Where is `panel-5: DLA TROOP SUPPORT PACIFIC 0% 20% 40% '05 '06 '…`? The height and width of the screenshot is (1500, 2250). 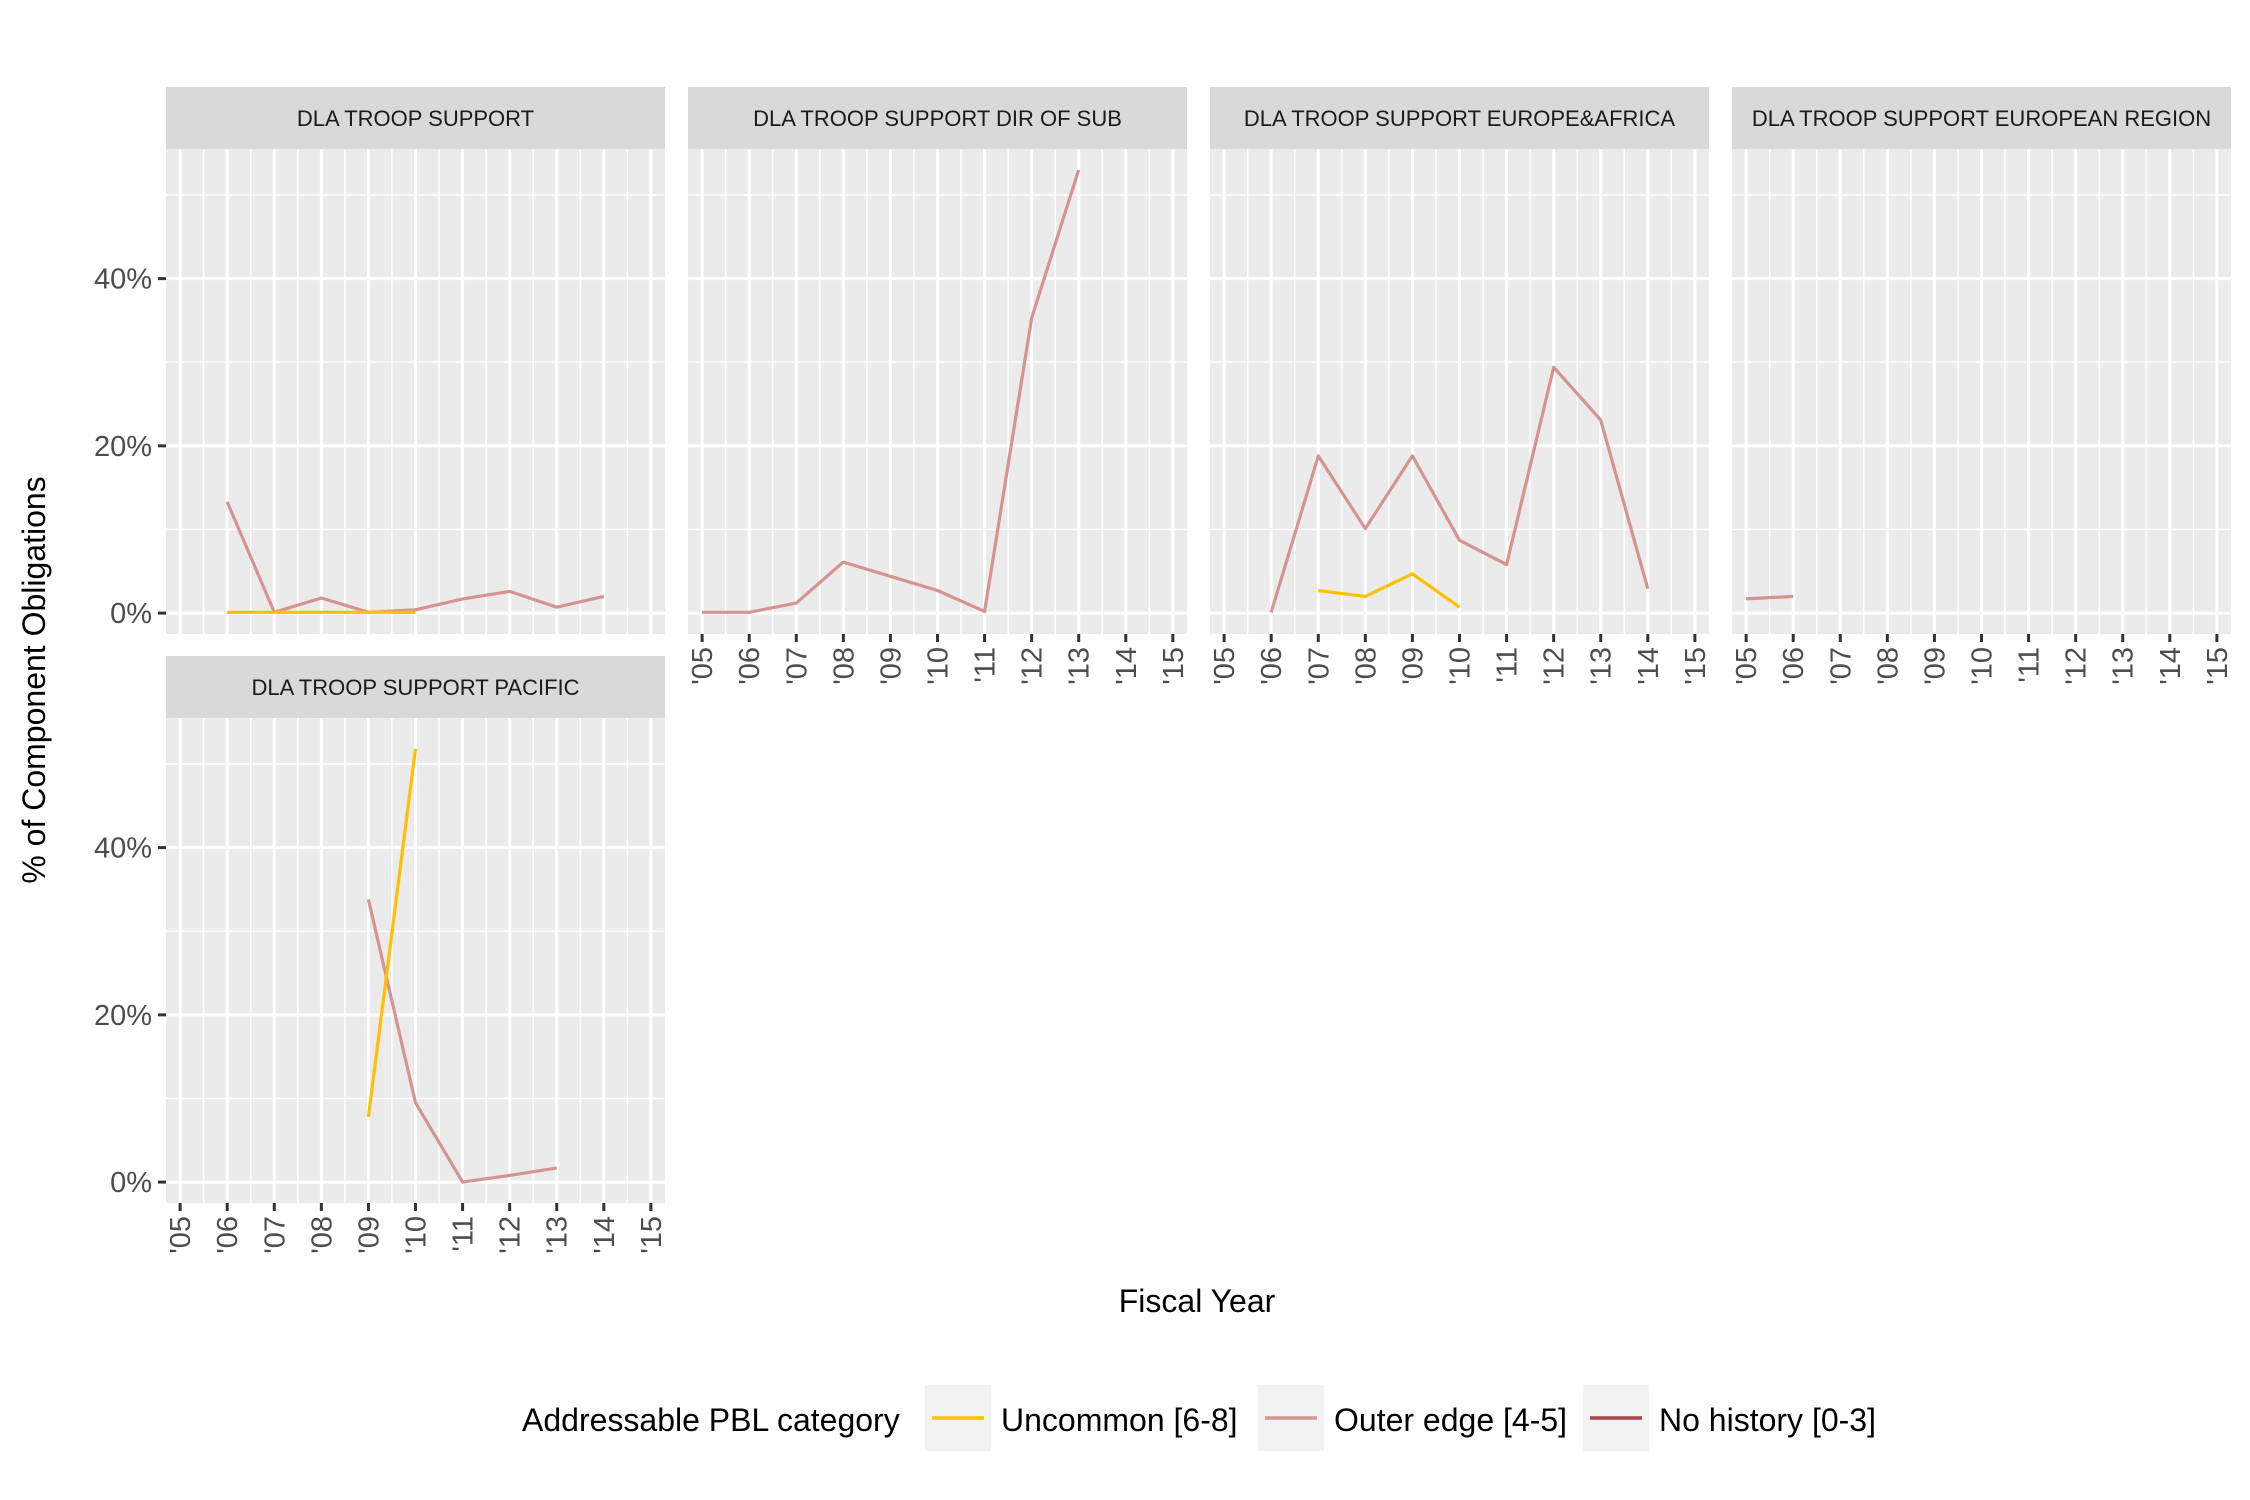 panel-5: DLA TROOP SUPPORT PACIFIC 0% 20% 40% '05 '06 '… is located at coordinates (381, 955).